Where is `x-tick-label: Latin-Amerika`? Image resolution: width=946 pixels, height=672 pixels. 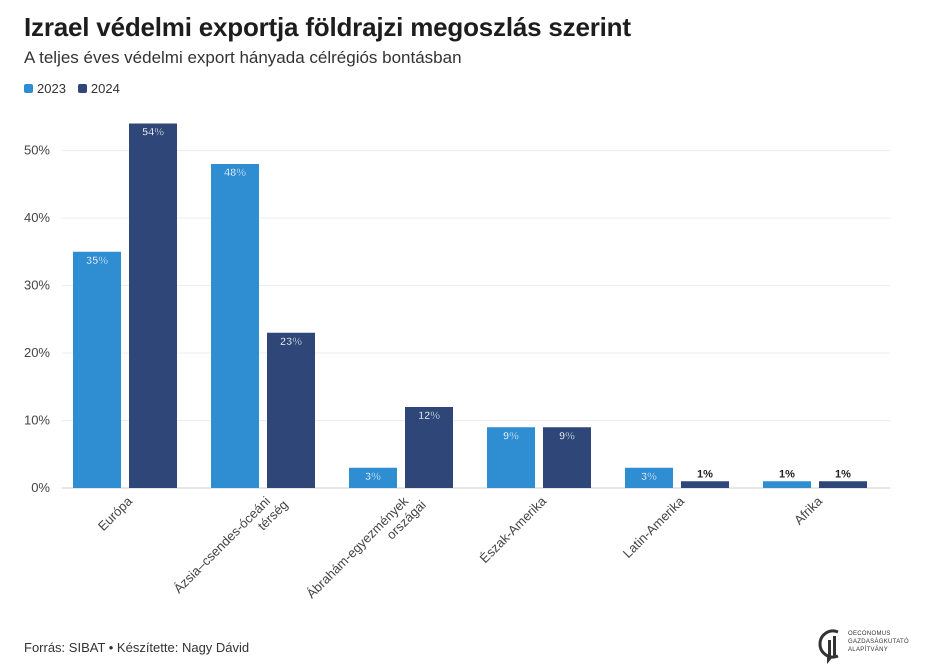 x-tick-label: Latin-Amerika is located at coordinates (654, 527).